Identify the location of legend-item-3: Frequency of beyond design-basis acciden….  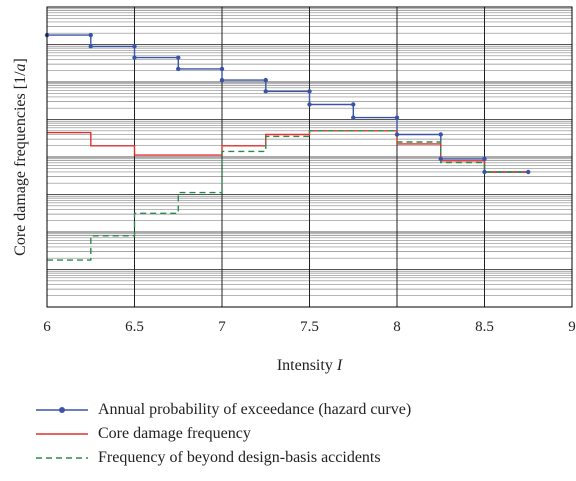
(221, 458).